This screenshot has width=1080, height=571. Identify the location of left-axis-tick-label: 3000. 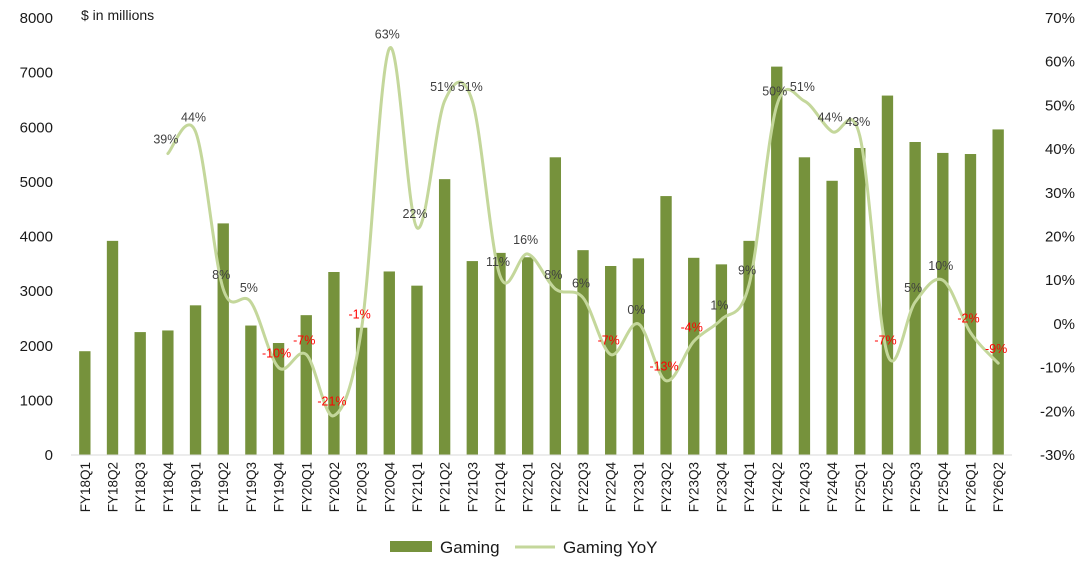
(36, 291).